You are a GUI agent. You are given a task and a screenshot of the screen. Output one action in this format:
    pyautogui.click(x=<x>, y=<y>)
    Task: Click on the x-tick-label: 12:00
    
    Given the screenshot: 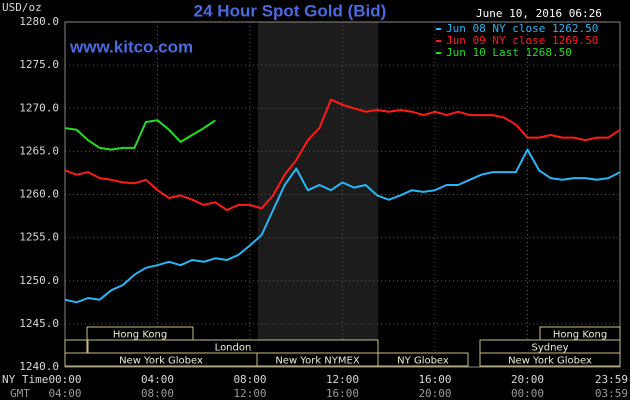 What is the action you would take?
    pyautogui.click(x=342, y=379)
    